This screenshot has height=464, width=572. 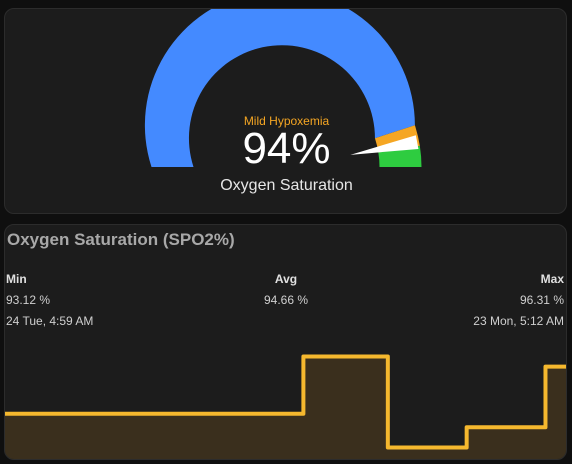 What do you see at coordinates (121, 239) in the screenshot?
I see `graph-title: Oxygen Saturation (SPO2%)` at bounding box center [121, 239].